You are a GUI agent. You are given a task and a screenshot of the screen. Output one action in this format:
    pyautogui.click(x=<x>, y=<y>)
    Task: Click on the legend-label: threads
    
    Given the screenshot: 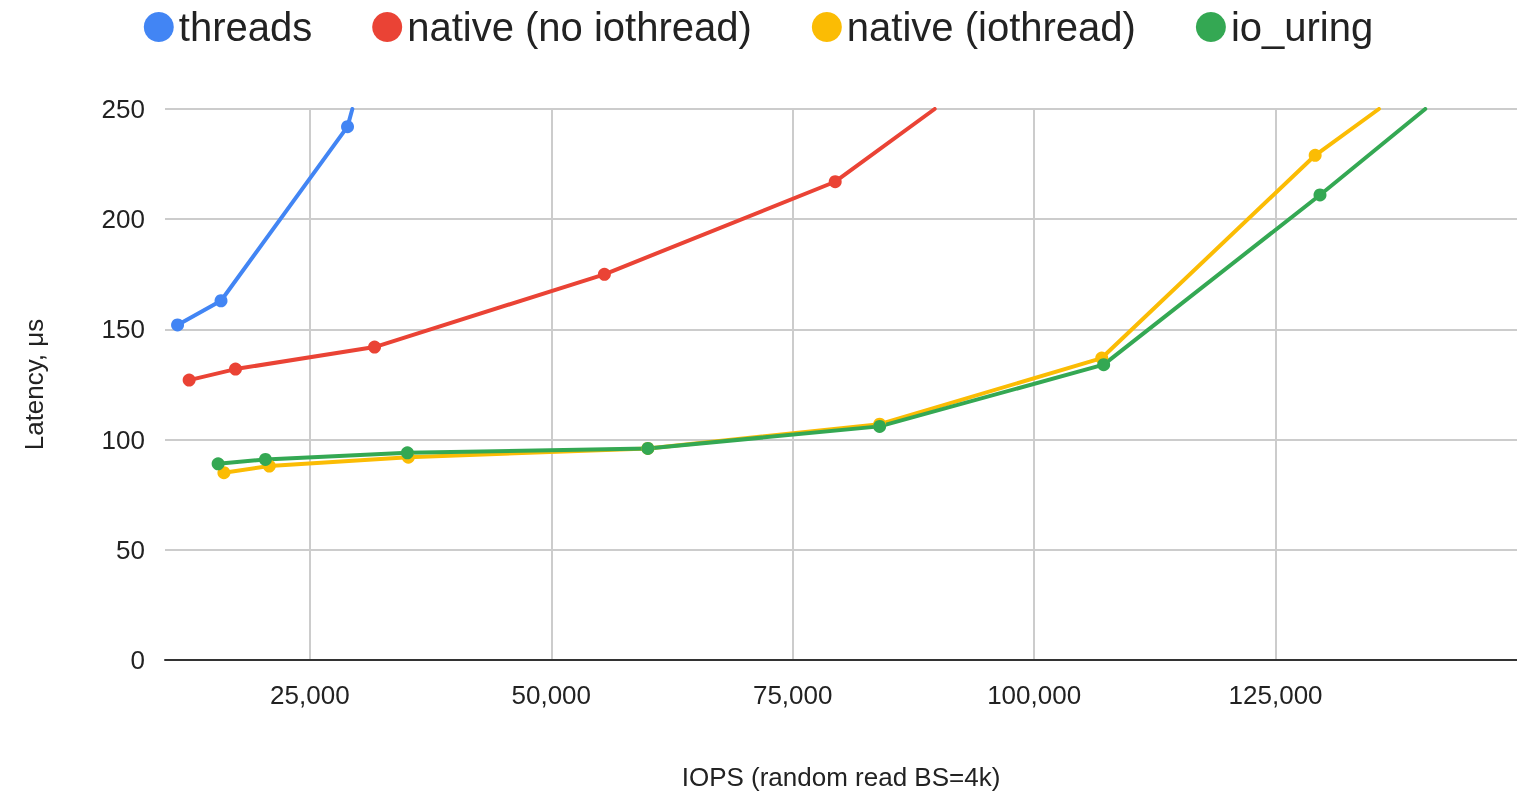 What is the action you would take?
    pyautogui.click(x=245, y=27)
    